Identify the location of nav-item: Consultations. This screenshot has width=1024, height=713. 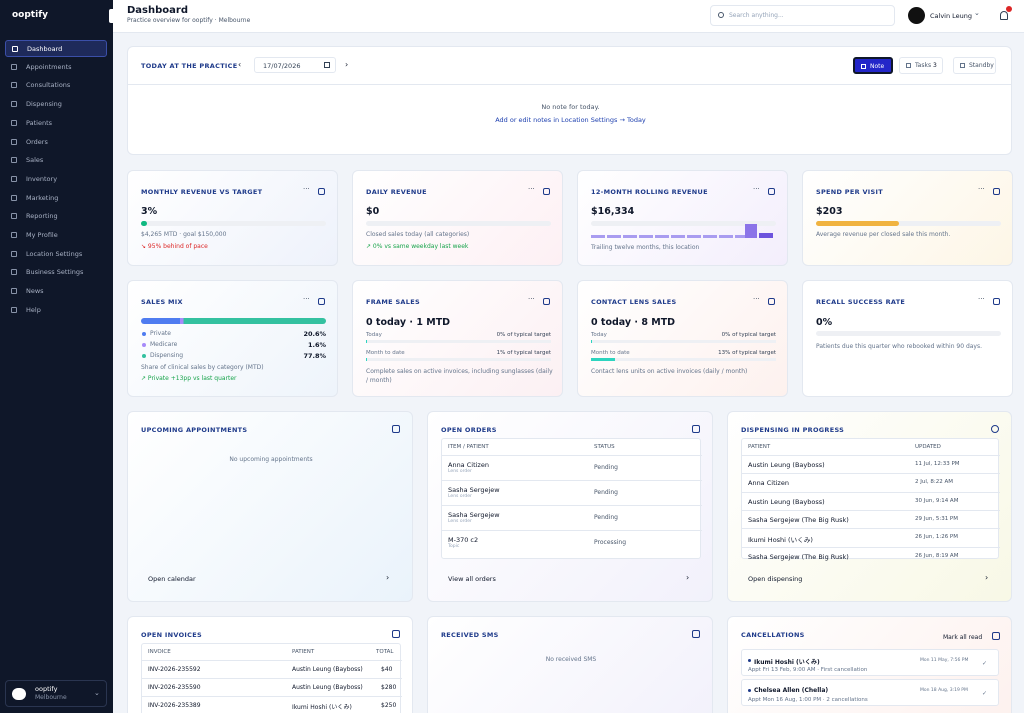
(56, 85).